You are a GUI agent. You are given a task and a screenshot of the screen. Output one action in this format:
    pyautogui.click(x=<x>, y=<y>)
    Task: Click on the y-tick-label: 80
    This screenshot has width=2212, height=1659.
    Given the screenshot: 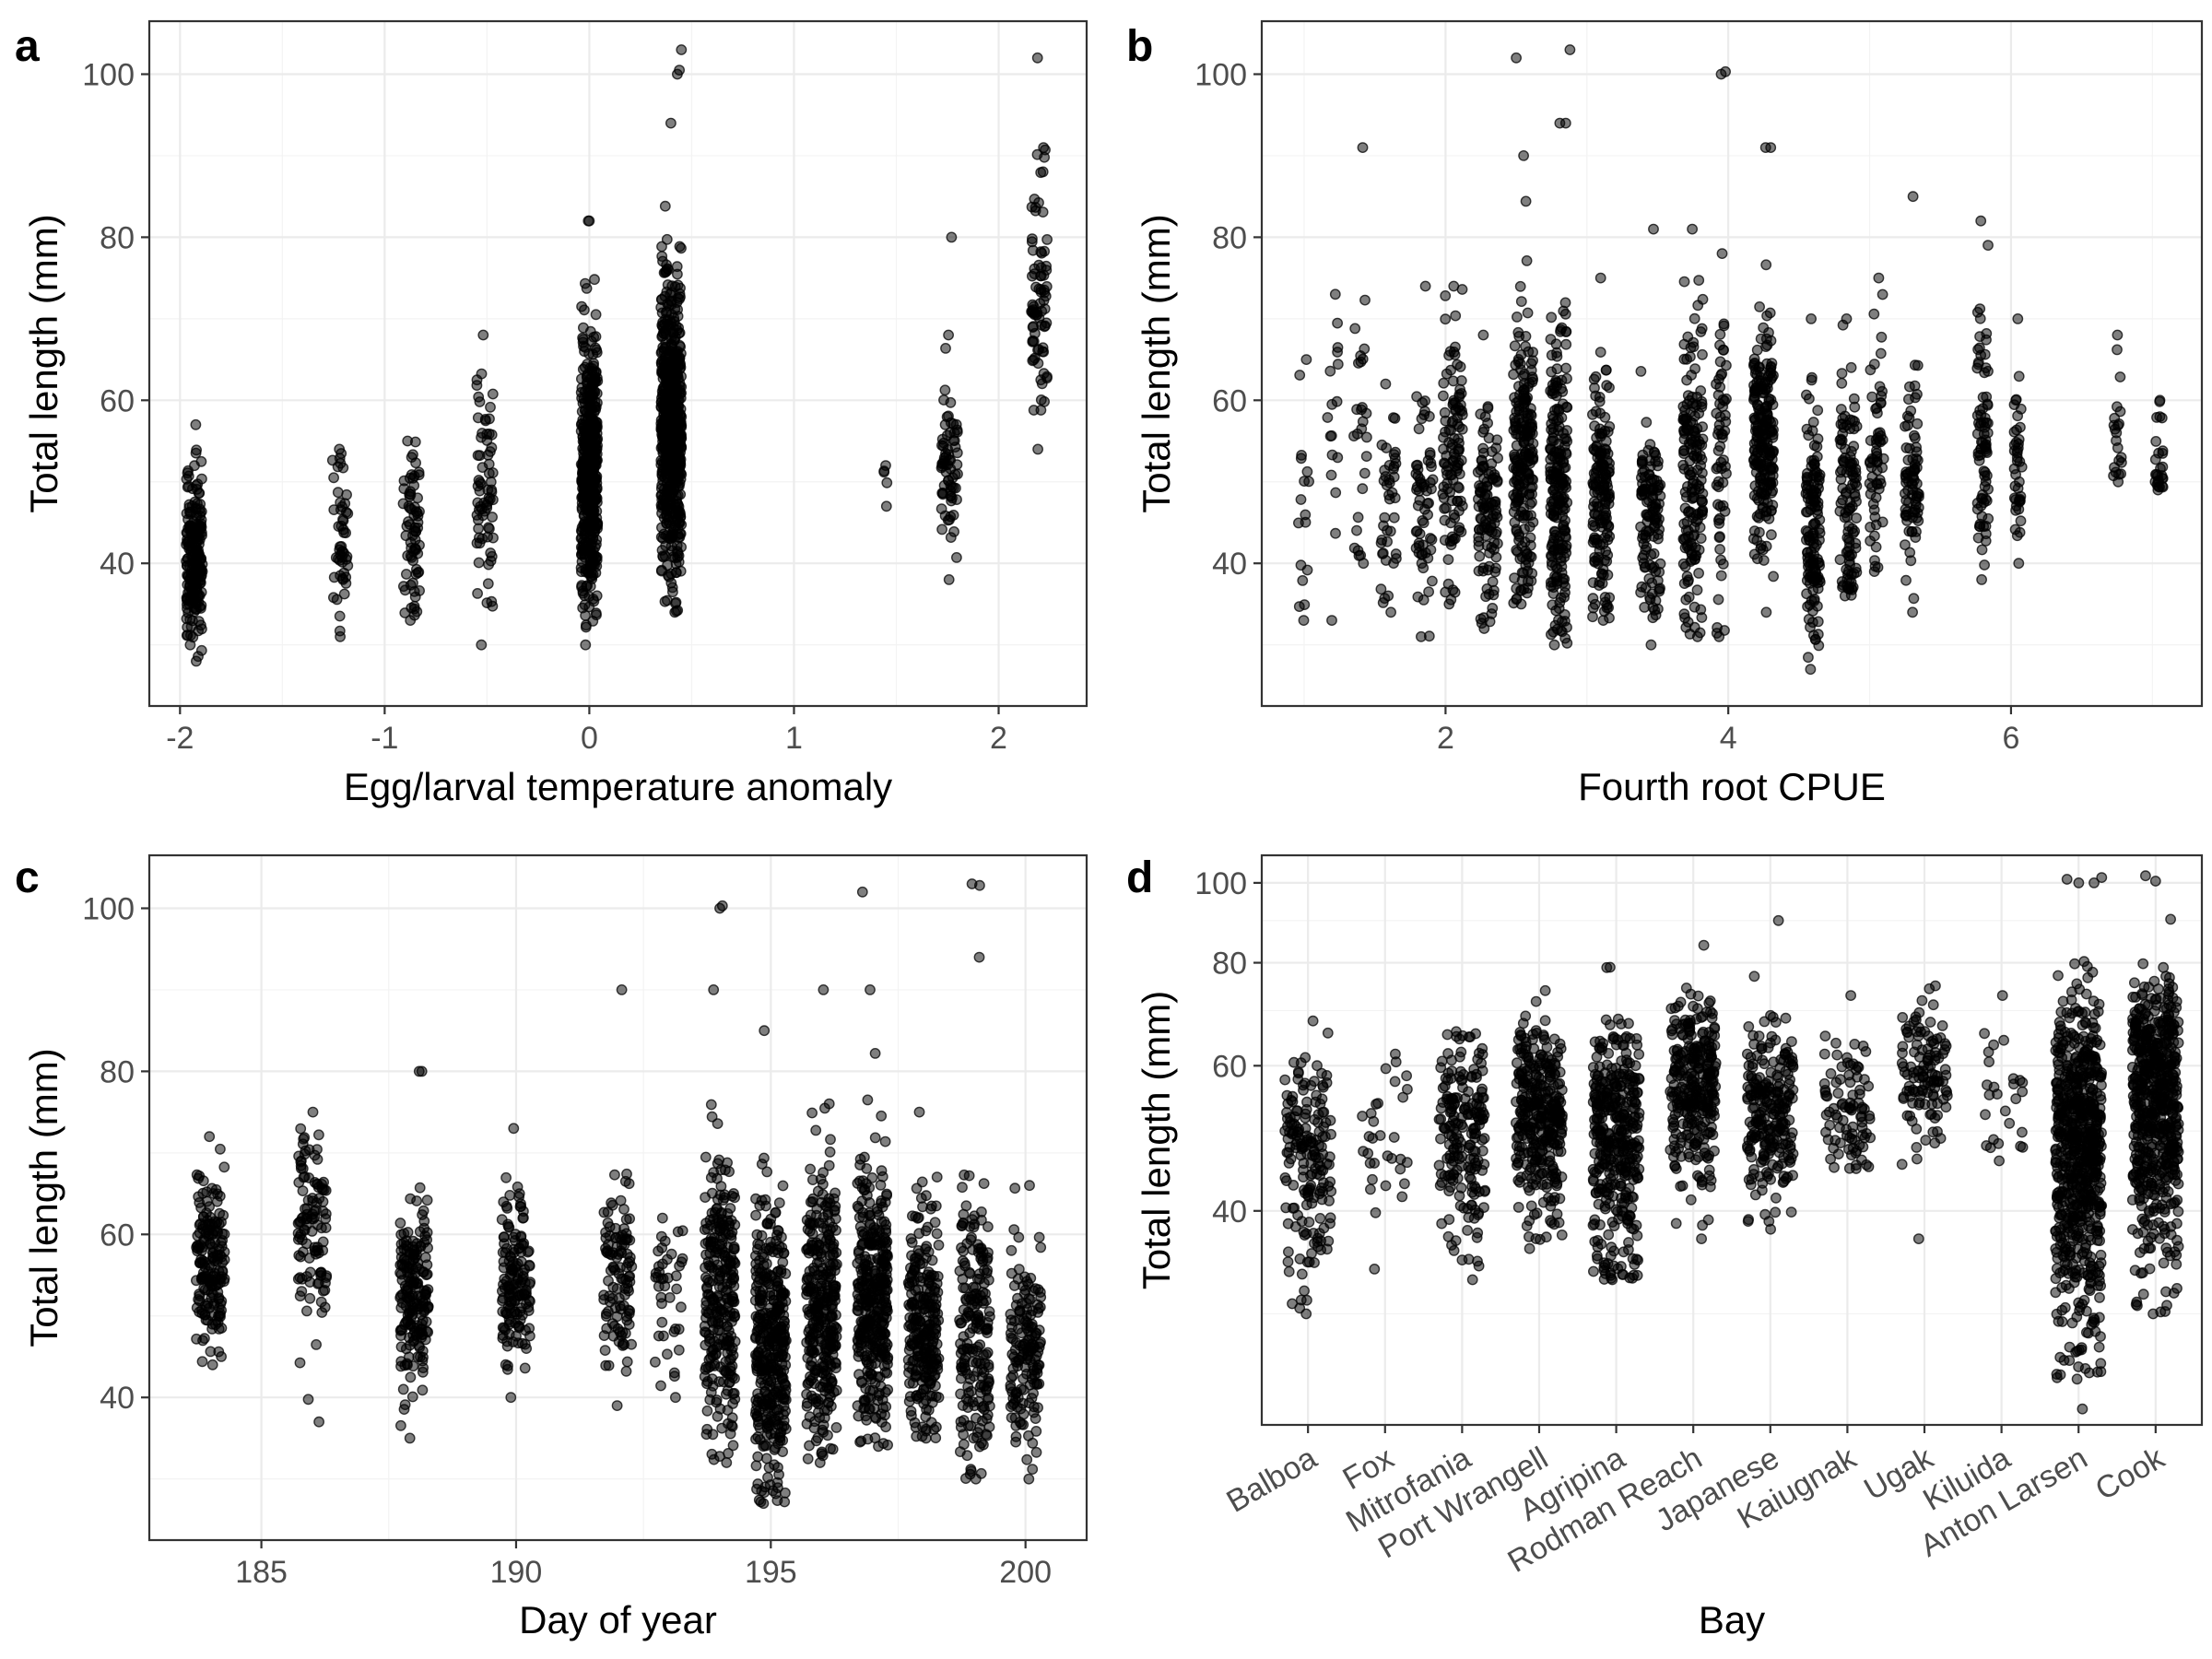 What is the action you would take?
    pyautogui.click(x=1229, y=237)
    